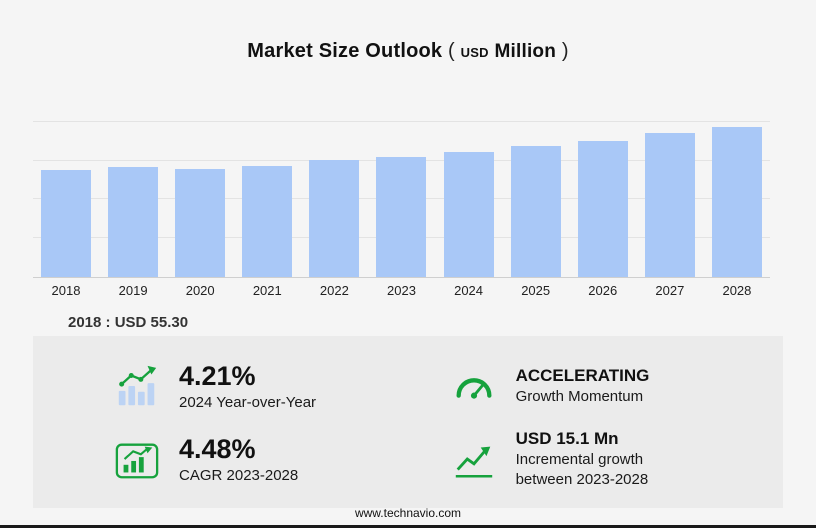 The height and width of the screenshot is (528, 816). What do you see at coordinates (345, 51) in the screenshot?
I see `title-main: Market Size Outlook` at bounding box center [345, 51].